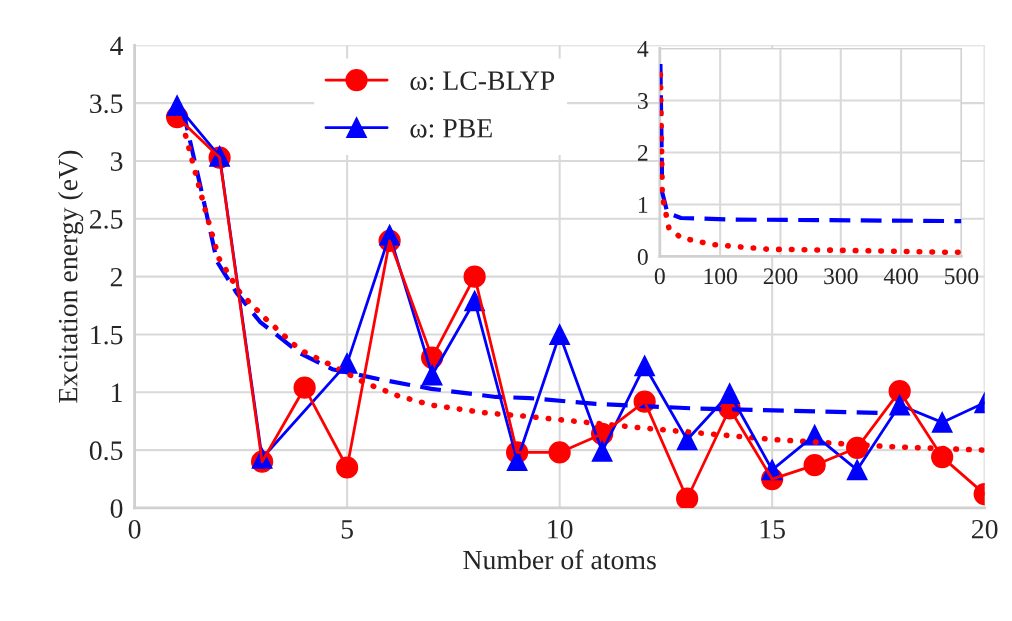  What do you see at coordinates (559, 559) in the screenshot?
I see `x-axis-title: Number of atoms` at bounding box center [559, 559].